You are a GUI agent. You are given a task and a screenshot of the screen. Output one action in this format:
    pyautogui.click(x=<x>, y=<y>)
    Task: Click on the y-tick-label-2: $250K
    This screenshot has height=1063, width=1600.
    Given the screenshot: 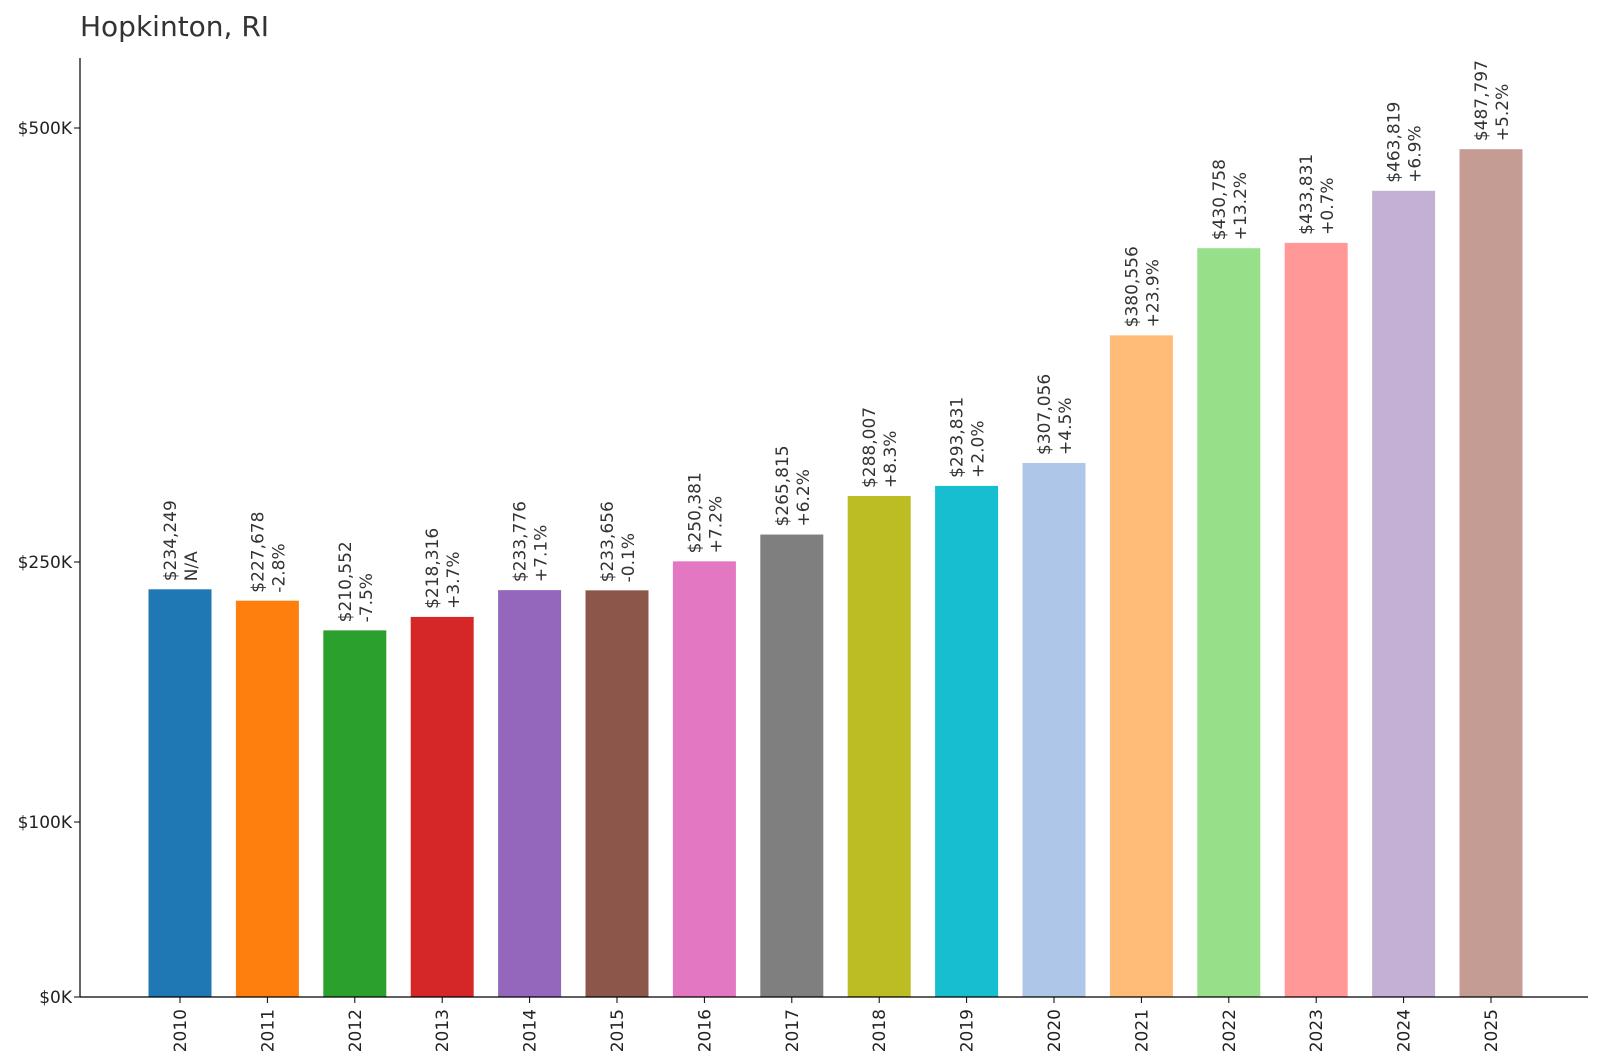 What is the action you would take?
    pyautogui.click(x=45, y=563)
    